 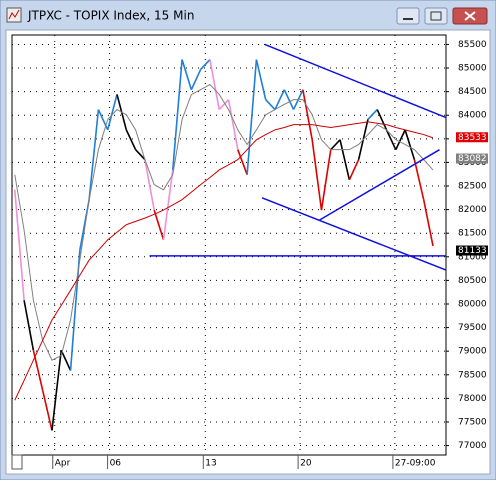 I want to click on scroll-box, so click(x=17, y=462).